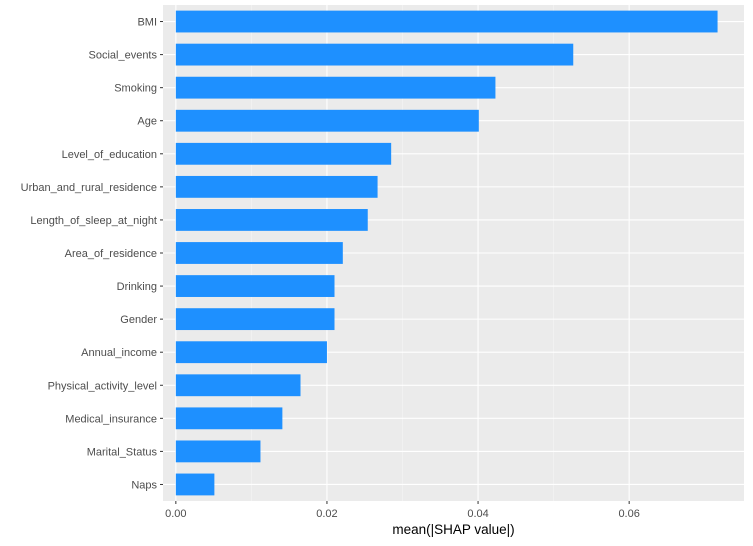 The height and width of the screenshot is (546, 753). I want to click on bar-physical-activity-level, so click(238, 385).